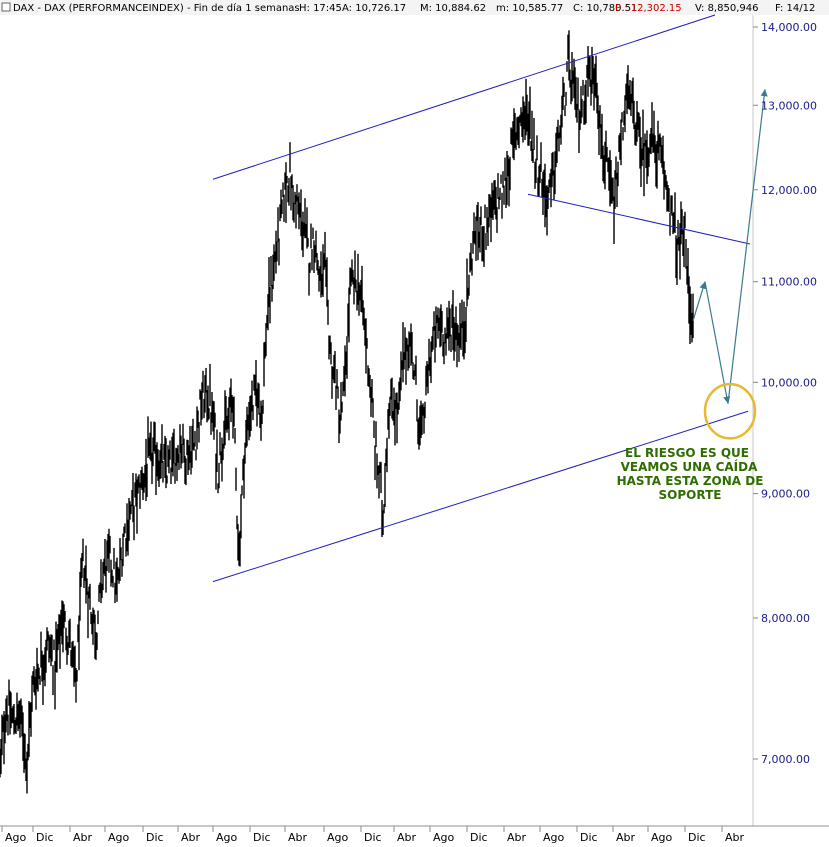 This screenshot has width=829, height=847. I want to click on y-tick-label: 11,000.00, so click(789, 282).